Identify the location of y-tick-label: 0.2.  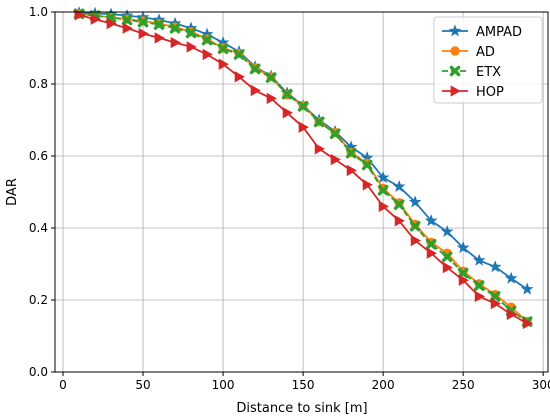
(38, 300).